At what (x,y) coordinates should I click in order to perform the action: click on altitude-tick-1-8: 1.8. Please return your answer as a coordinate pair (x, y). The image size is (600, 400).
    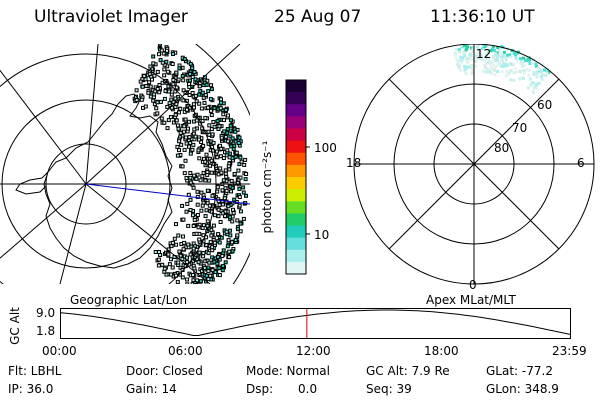
    Looking at the image, I should click on (46, 331).